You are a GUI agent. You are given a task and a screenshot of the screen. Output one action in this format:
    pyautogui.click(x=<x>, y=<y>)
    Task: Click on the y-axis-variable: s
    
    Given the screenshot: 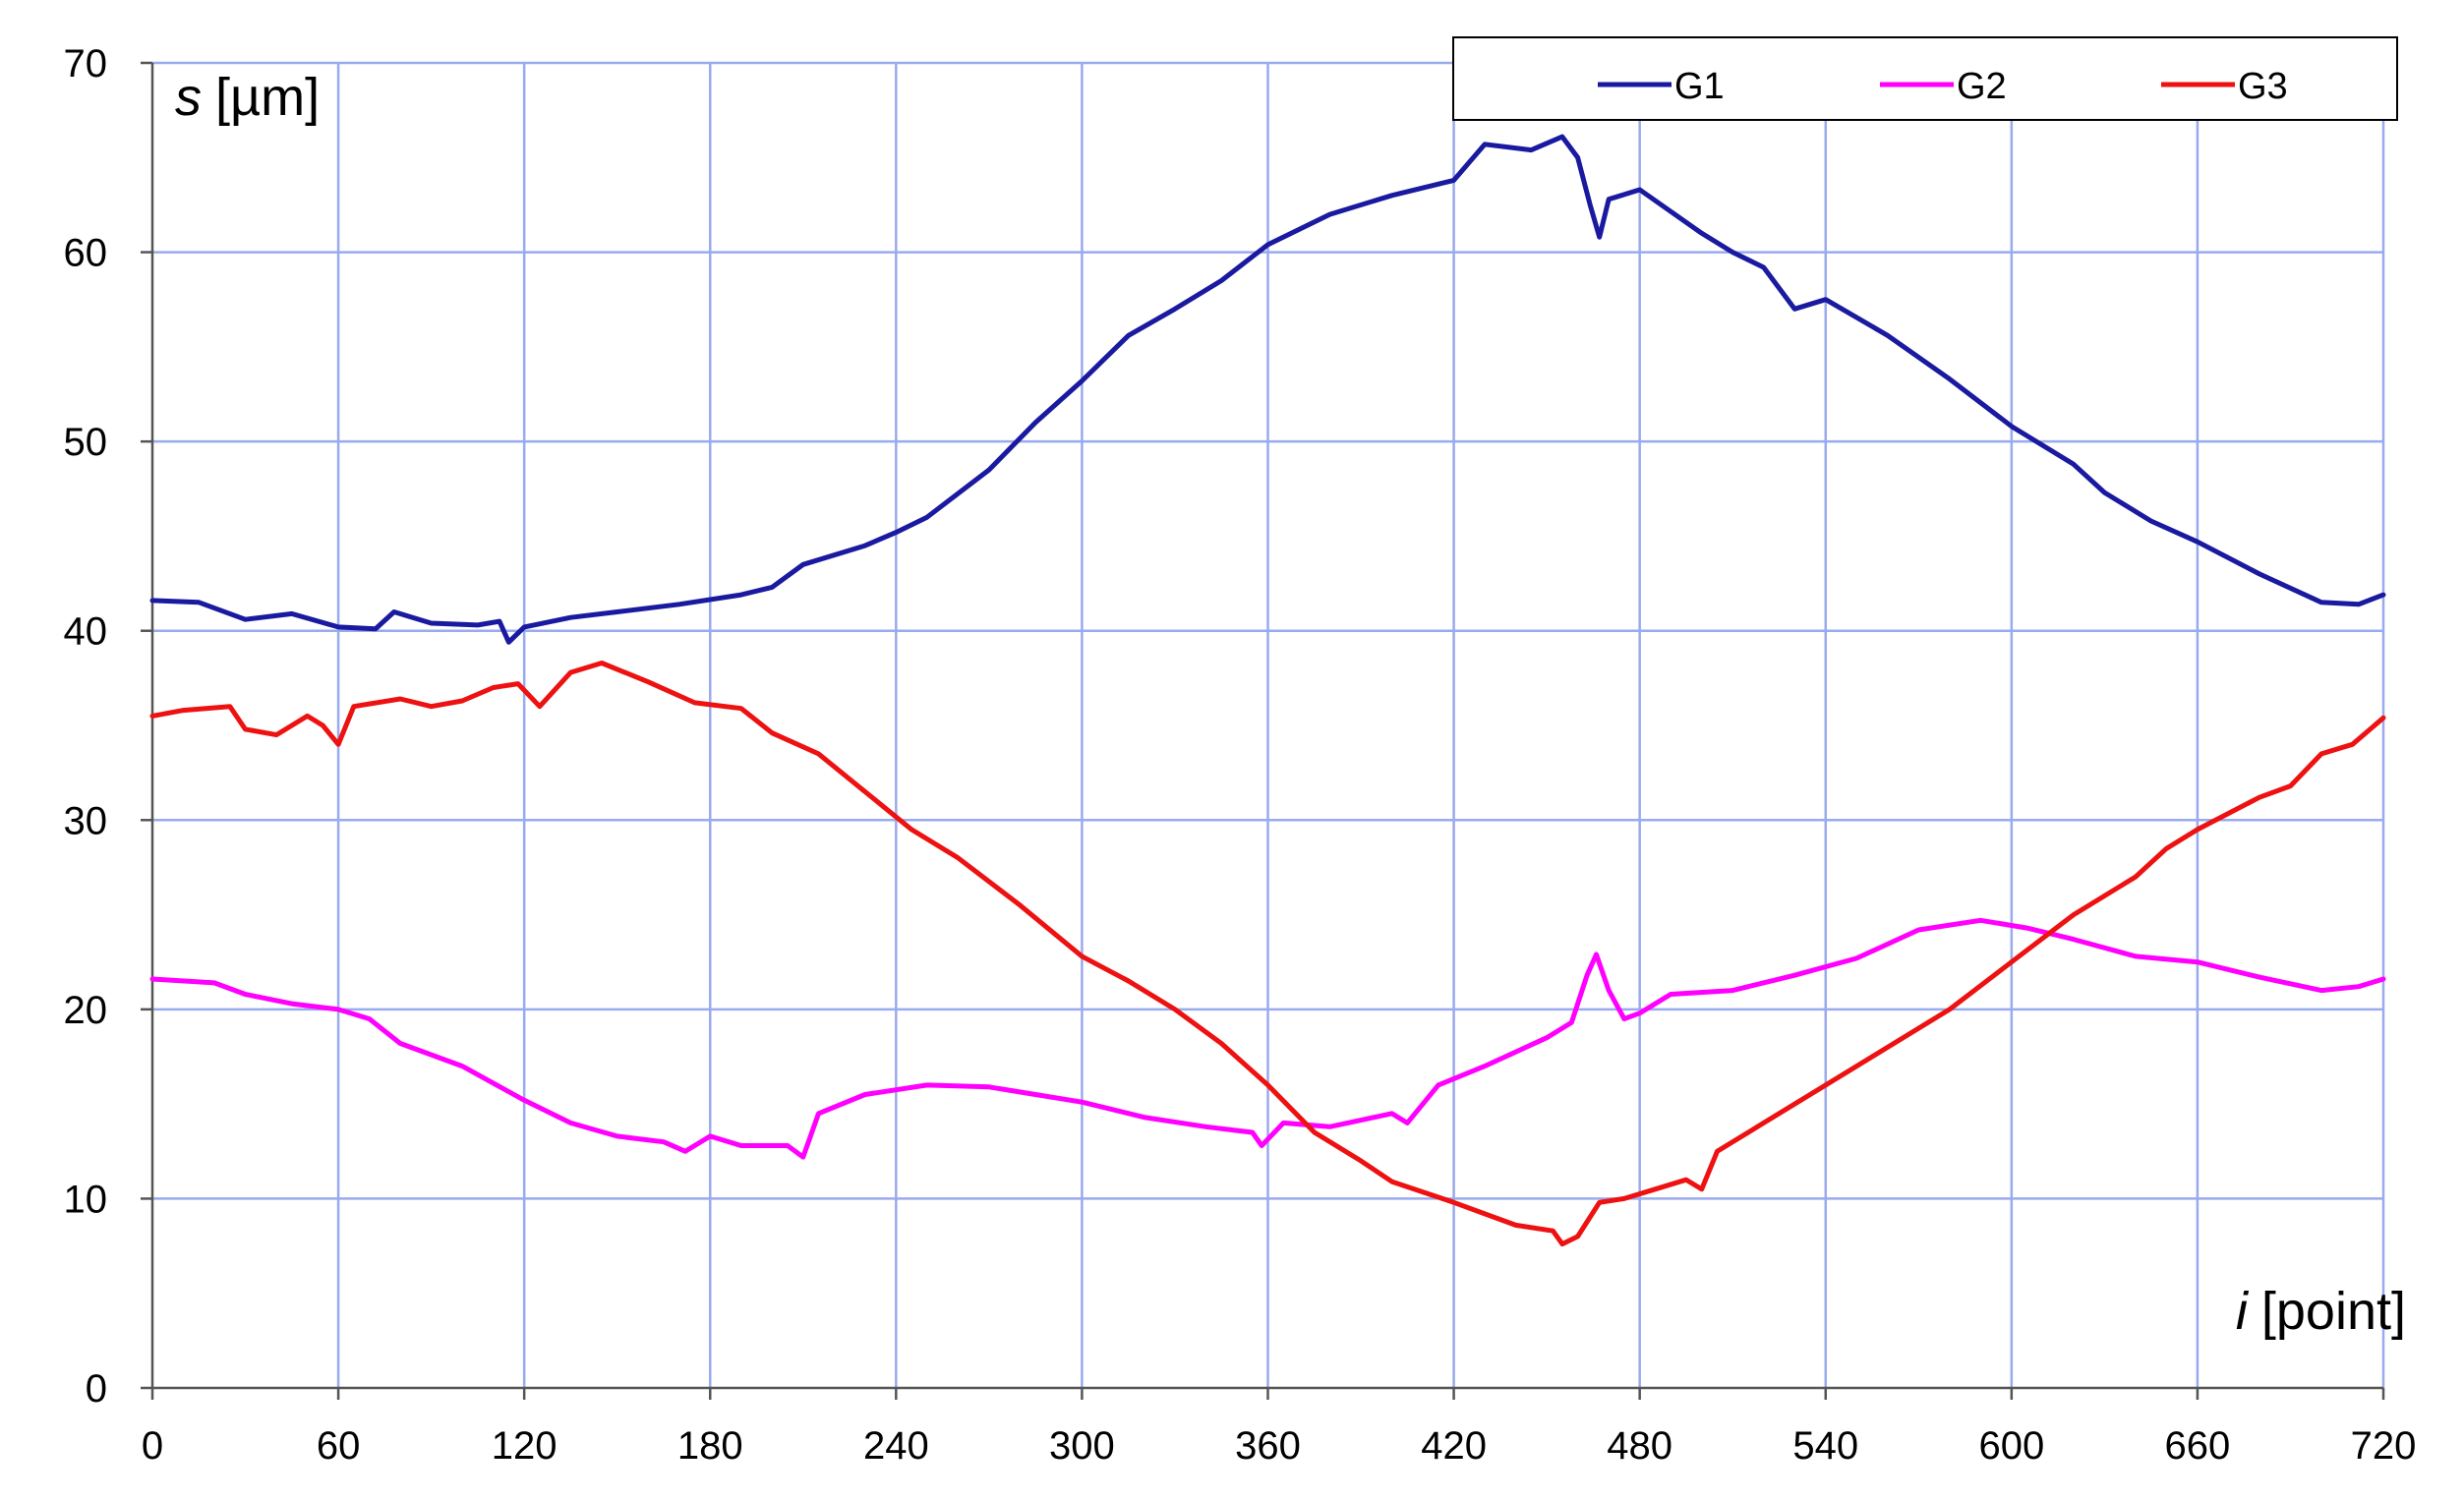 What is the action you would take?
    pyautogui.click(x=188, y=98)
    